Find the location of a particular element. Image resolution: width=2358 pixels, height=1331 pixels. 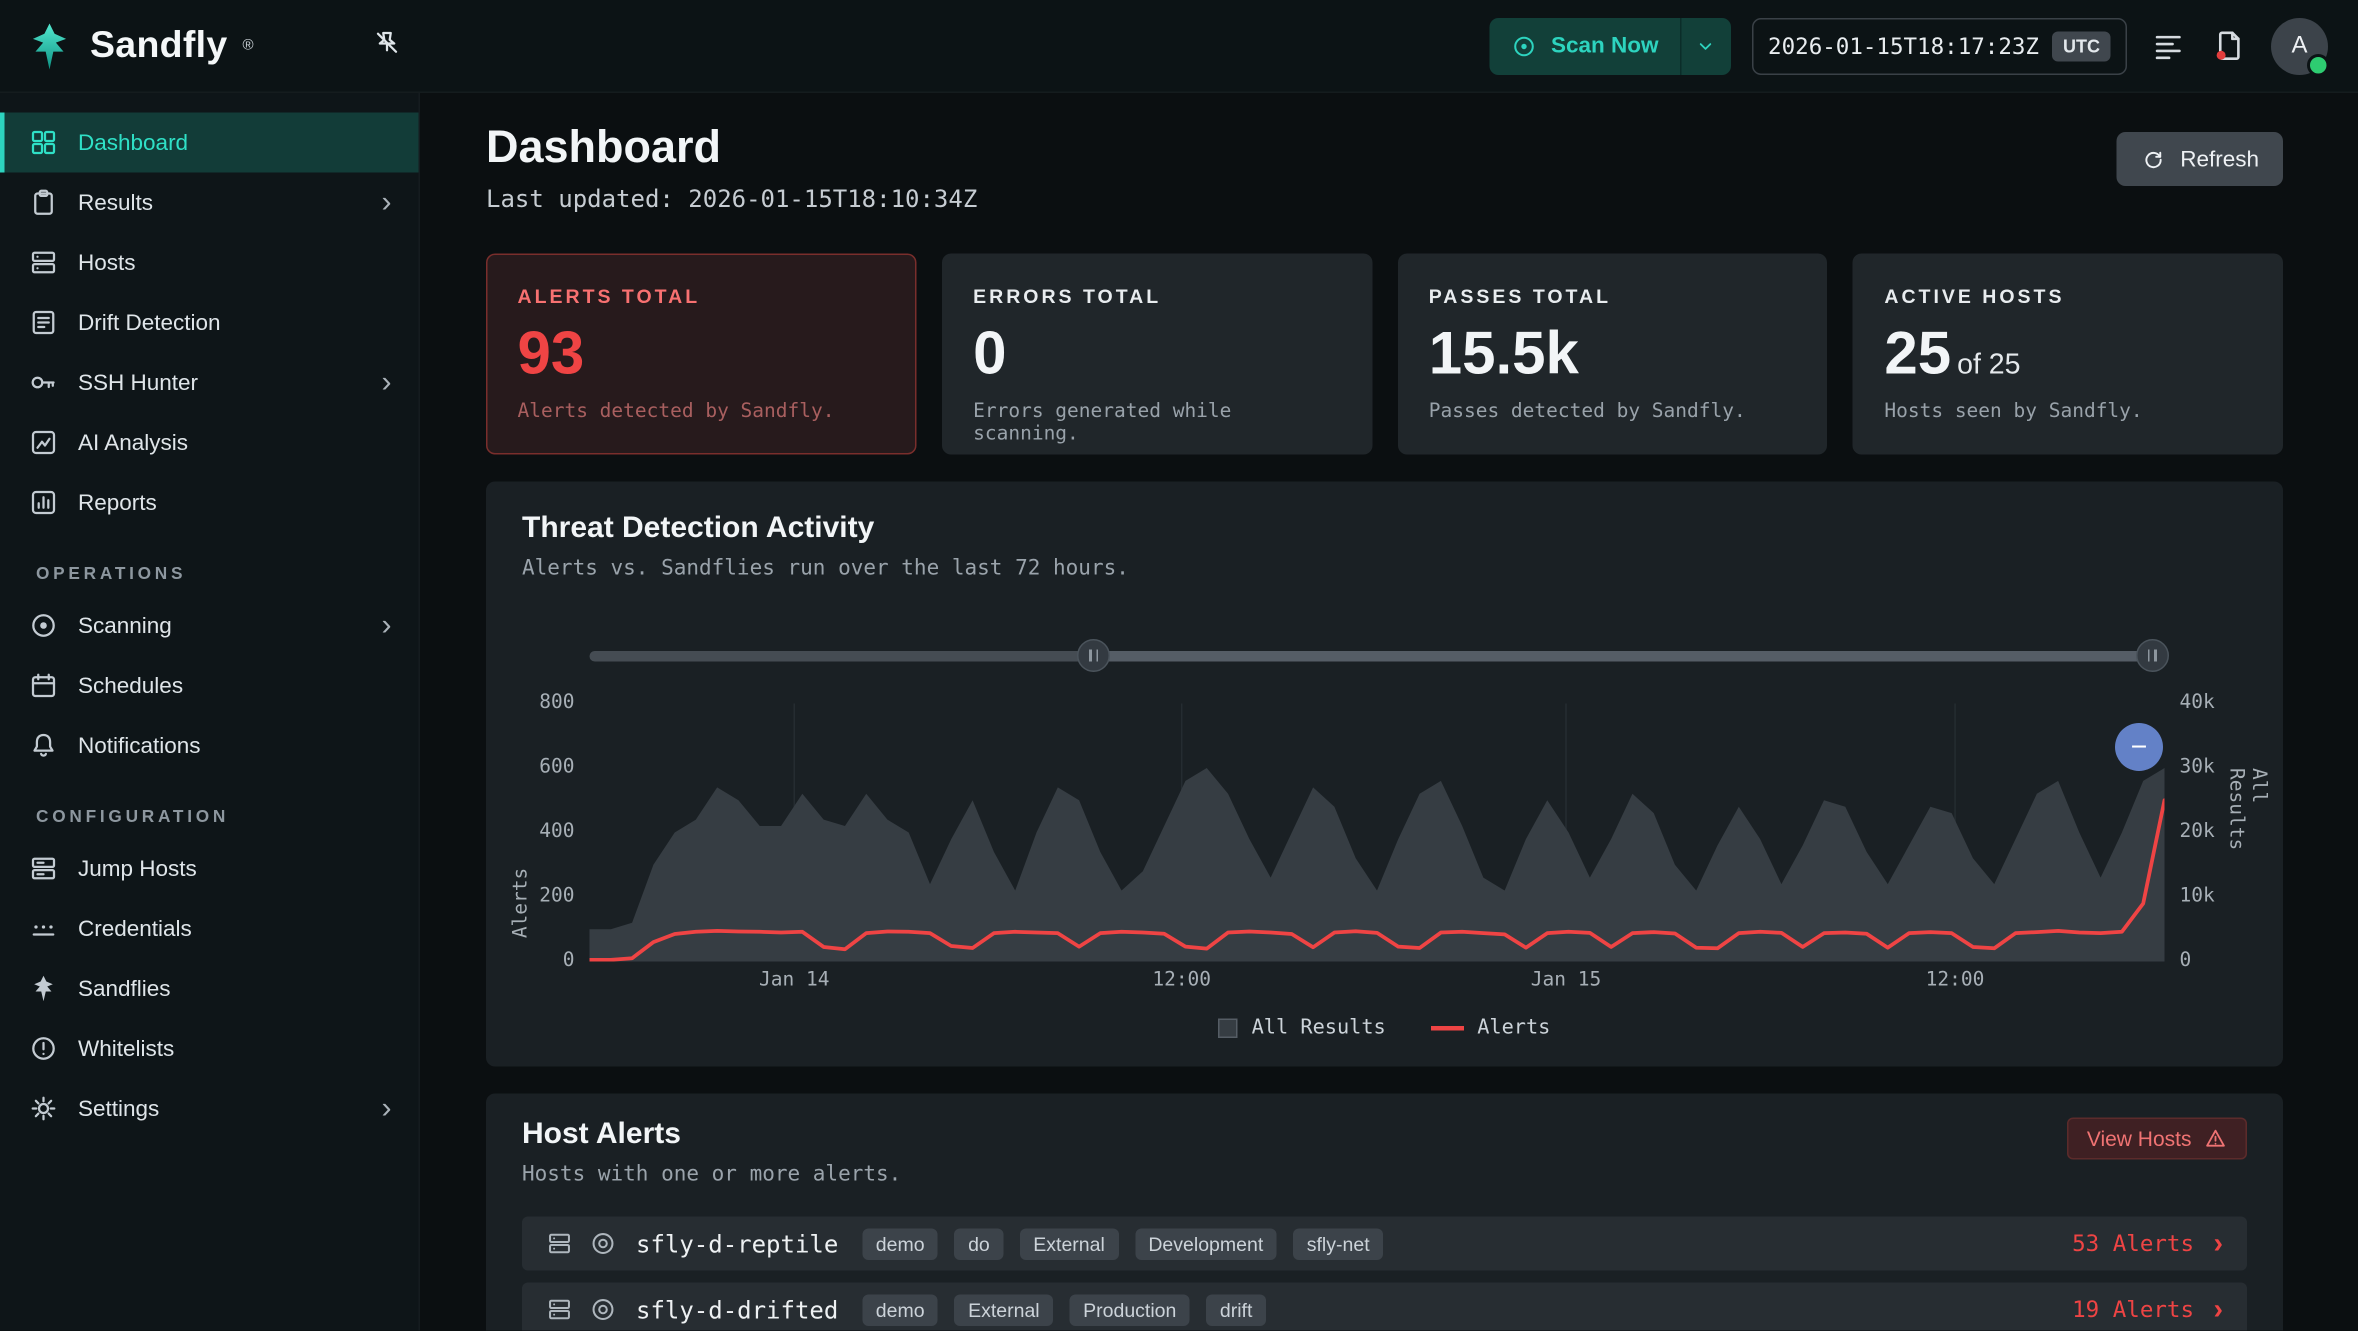

sandfly-logo-icon is located at coordinates (49, 45).